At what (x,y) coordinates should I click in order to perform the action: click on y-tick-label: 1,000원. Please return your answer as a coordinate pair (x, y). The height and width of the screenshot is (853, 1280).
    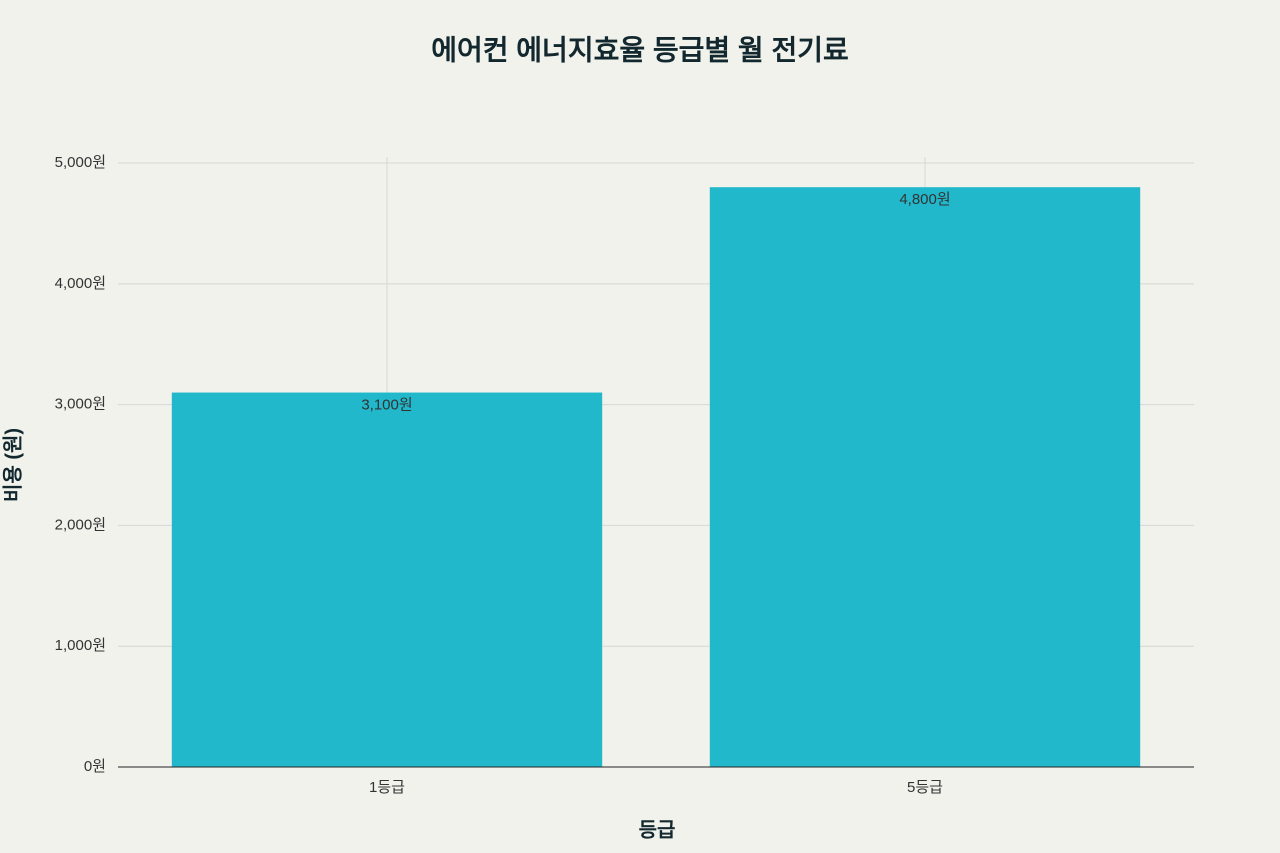
    Looking at the image, I should click on (80, 645).